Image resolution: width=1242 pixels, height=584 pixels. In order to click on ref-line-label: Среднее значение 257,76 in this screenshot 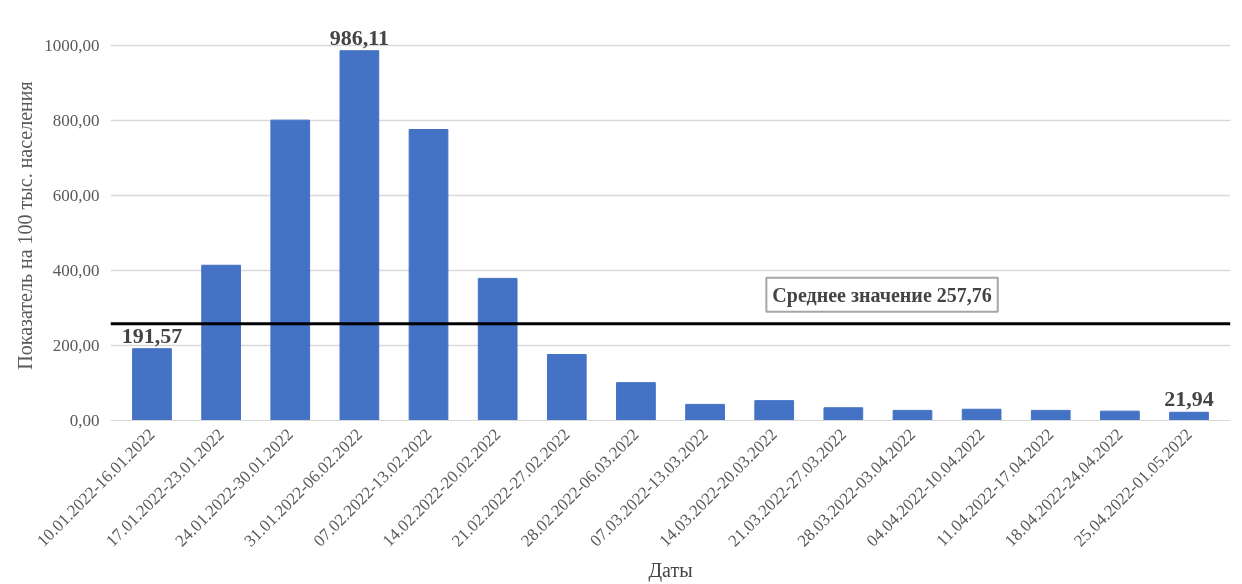, I will do `click(882, 295)`.